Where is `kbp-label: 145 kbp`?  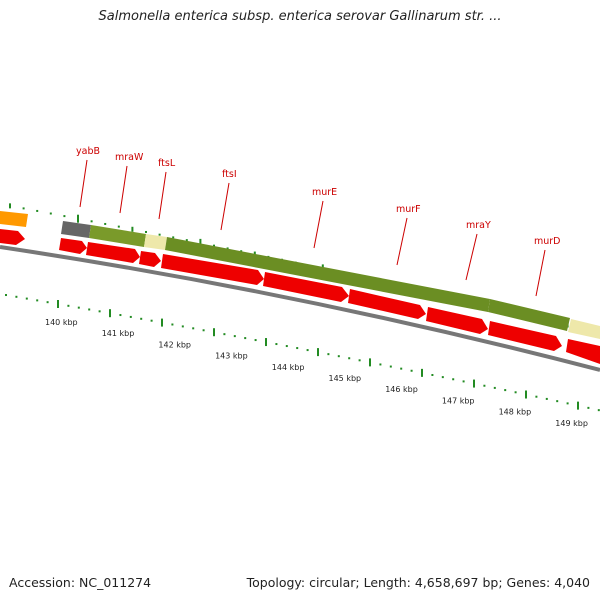 kbp-label: 145 kbp is located at coordinates (345, 378).